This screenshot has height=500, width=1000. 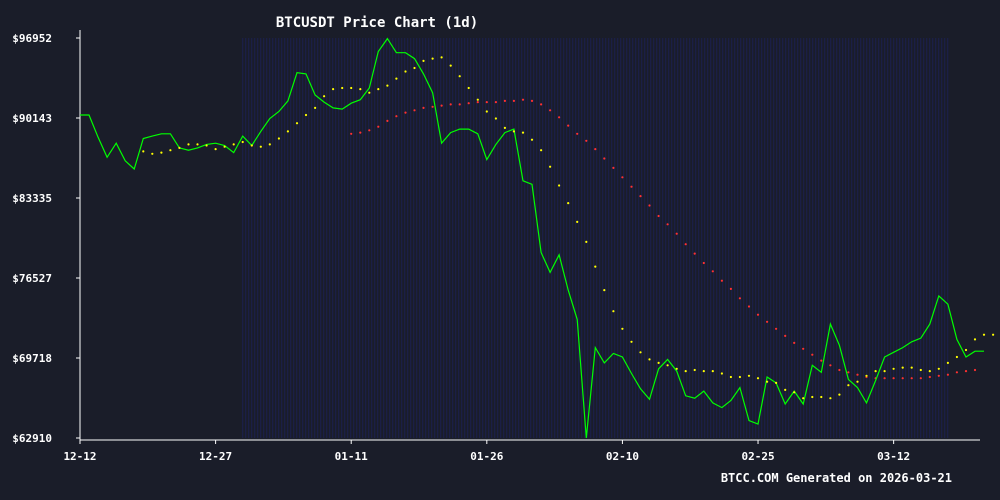 What do you see at coordinates (486, 456) in the screenshot?
I see `x-tick-label: 01-26` at bounding box center [486, 456].